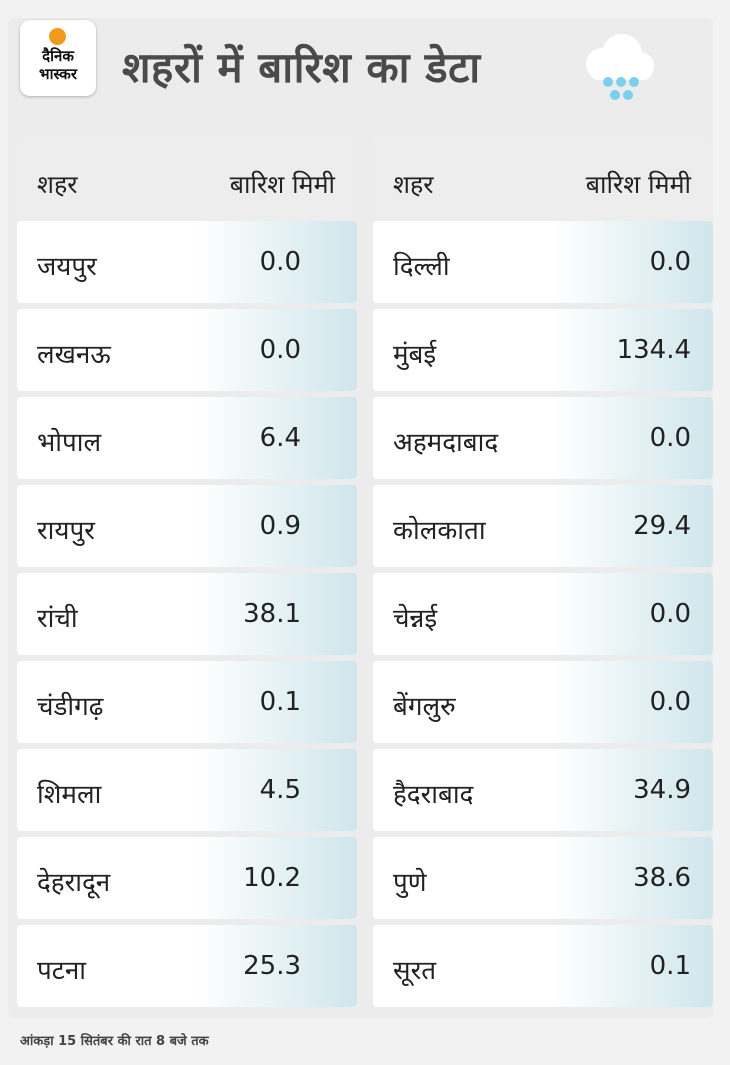 The height and width of the screenshot is (1065, 730). Describe the element at coordinates (58, 74) in the screenshot. I see `logo-line-2: भास्कर` at that location.